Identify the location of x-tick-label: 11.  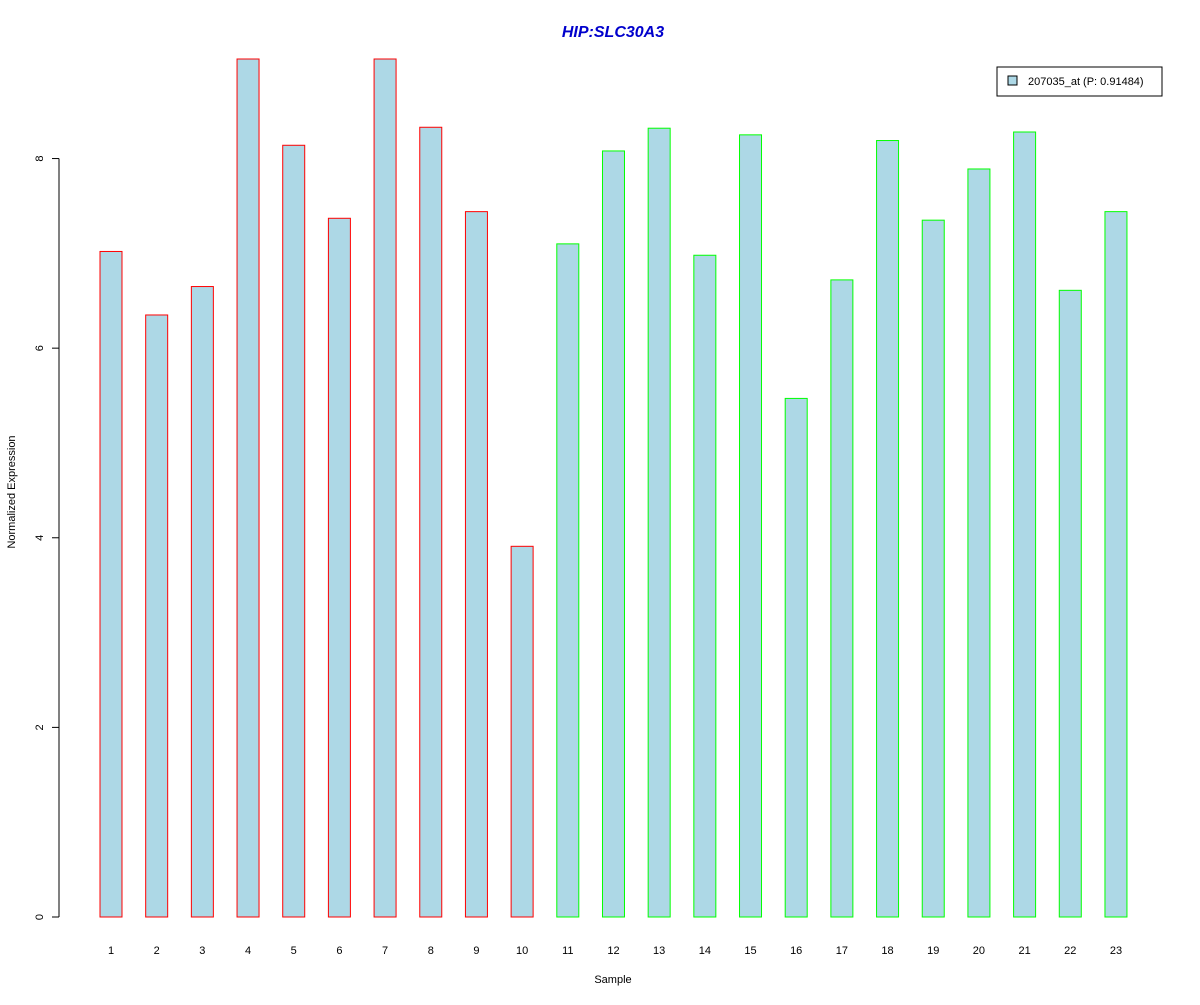
(567, 951).